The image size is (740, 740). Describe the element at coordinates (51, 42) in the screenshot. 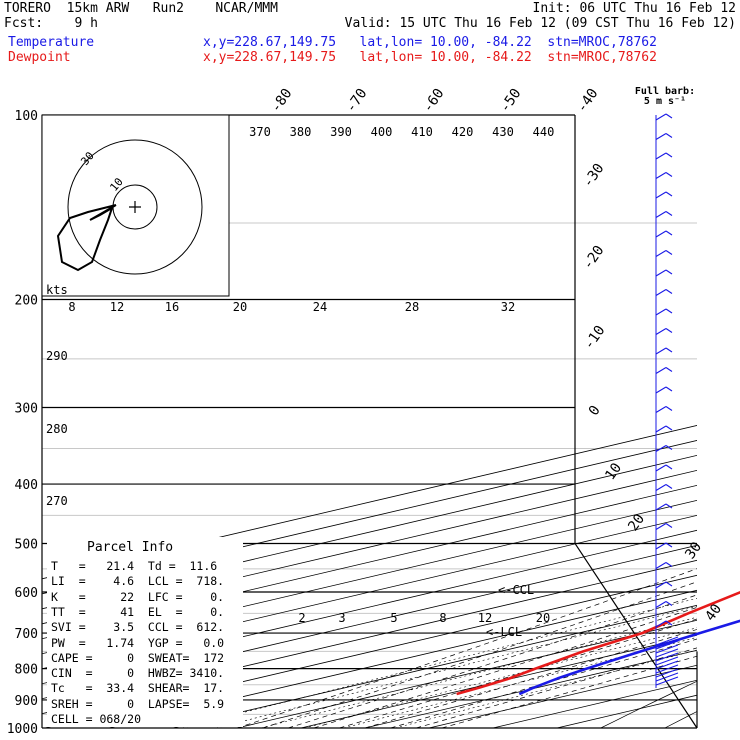

I see `temperature-legend: Temperature` at that location.